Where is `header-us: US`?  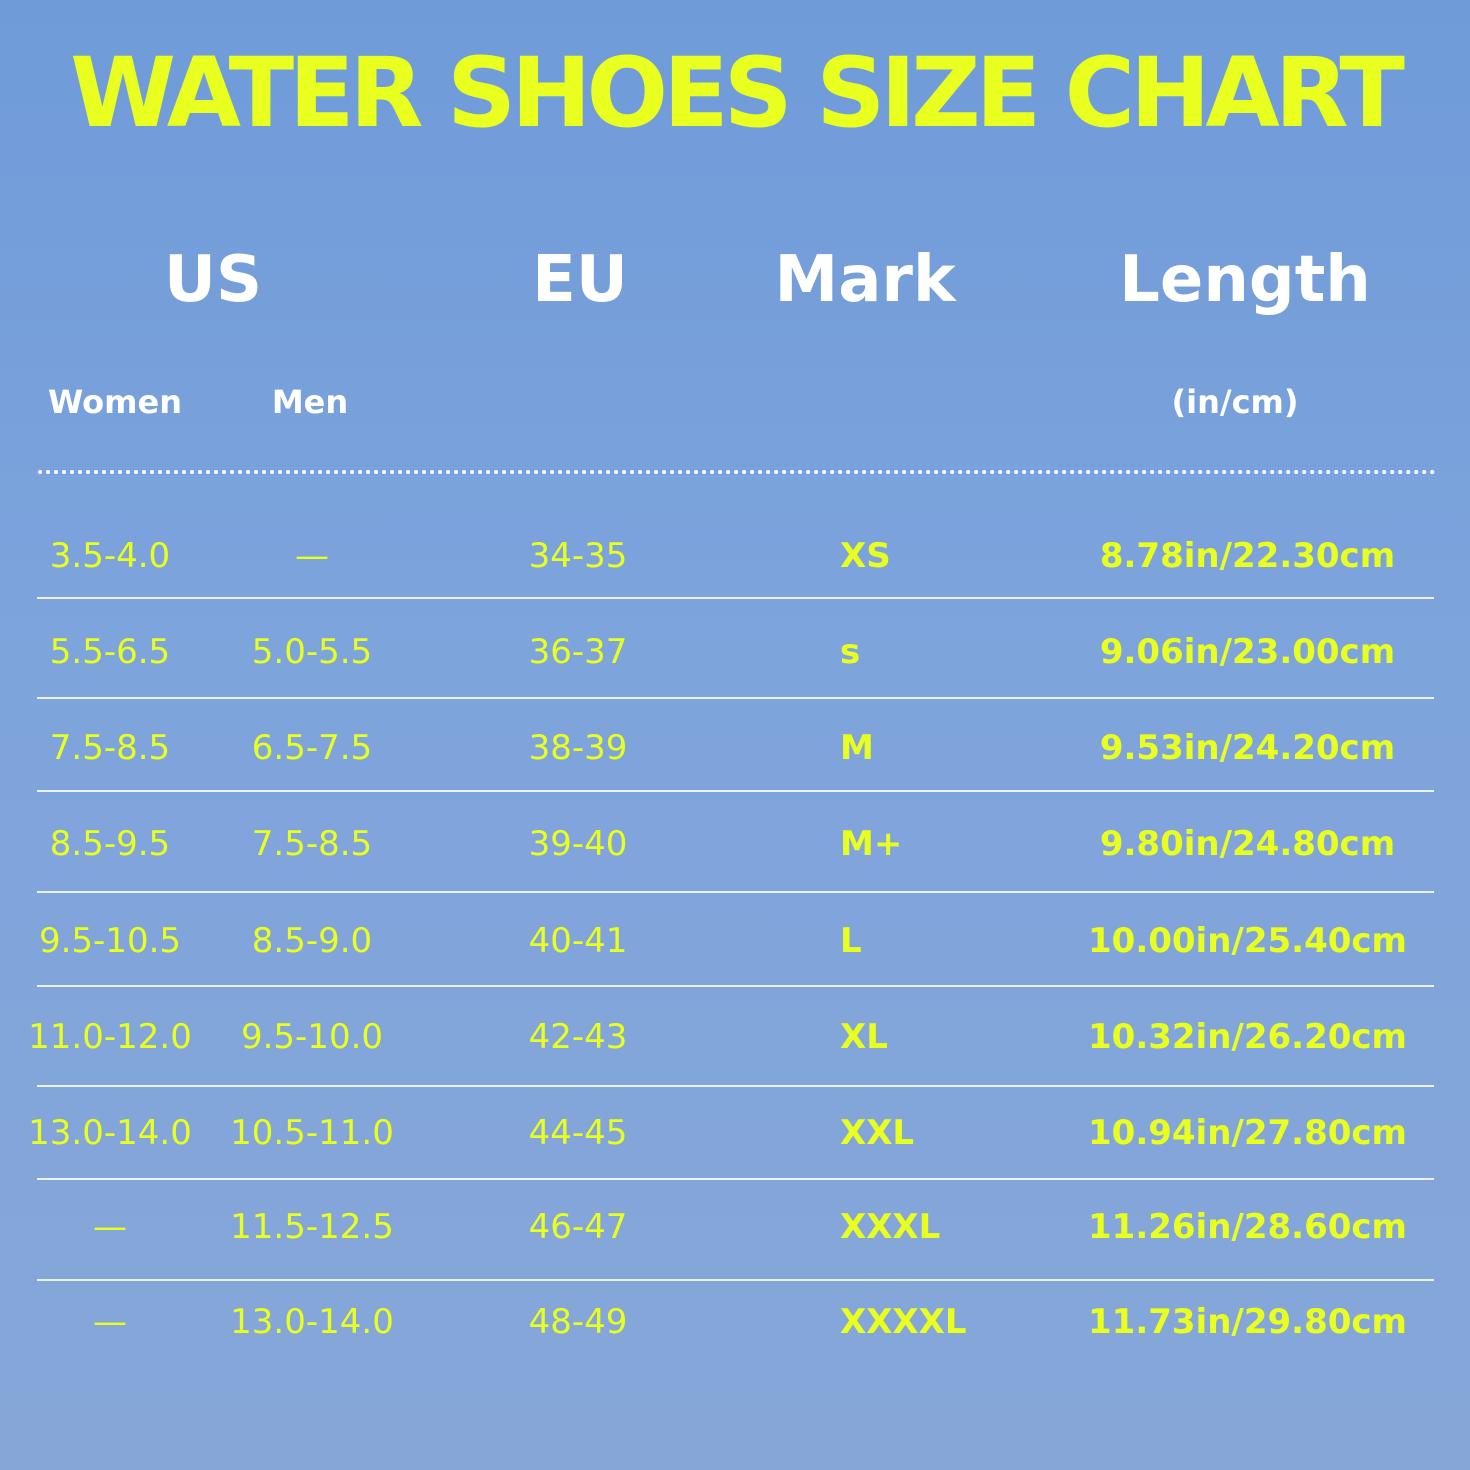 header-us: US is located at coordinates (213, 280).